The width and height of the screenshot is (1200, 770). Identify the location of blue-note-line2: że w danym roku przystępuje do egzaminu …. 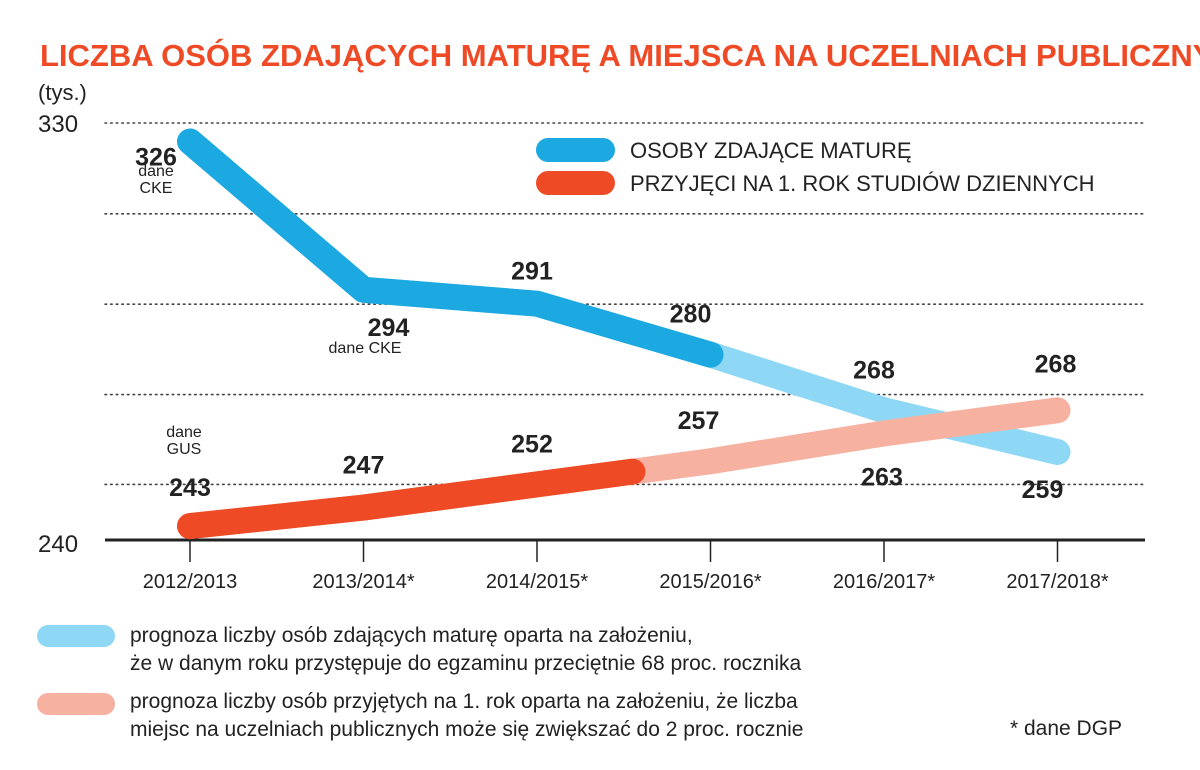
(466, 663).